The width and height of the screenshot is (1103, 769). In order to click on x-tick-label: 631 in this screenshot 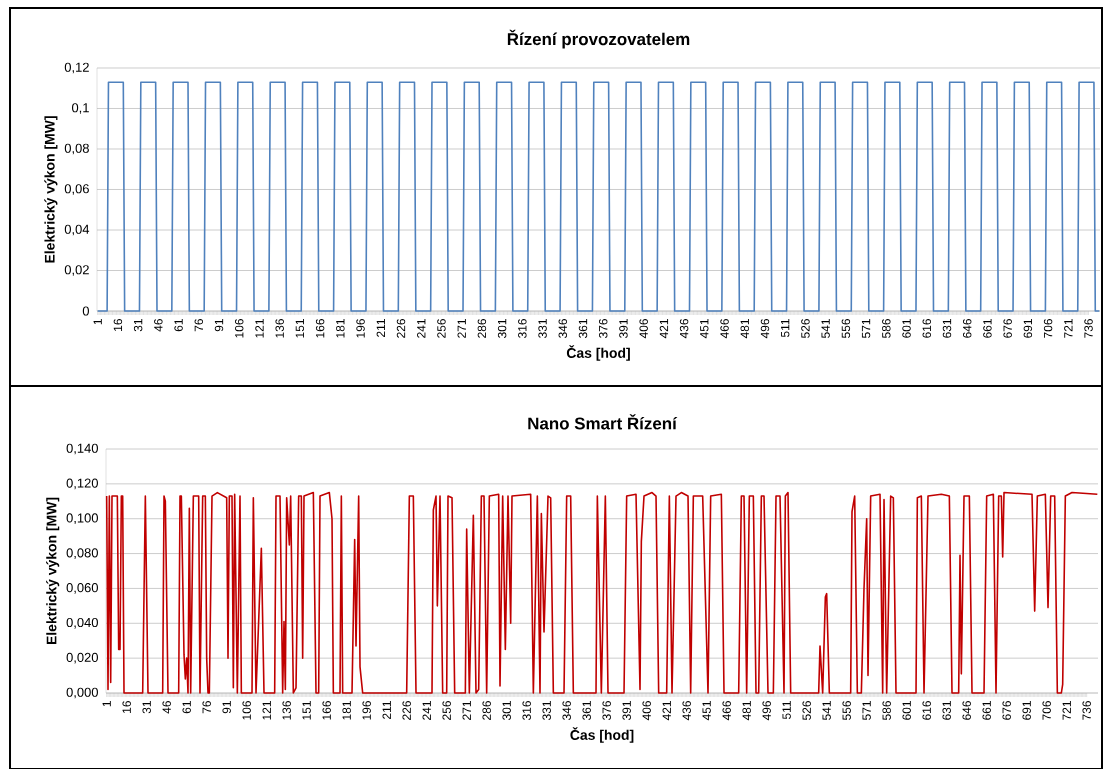, I will do `click(947, 328)`.